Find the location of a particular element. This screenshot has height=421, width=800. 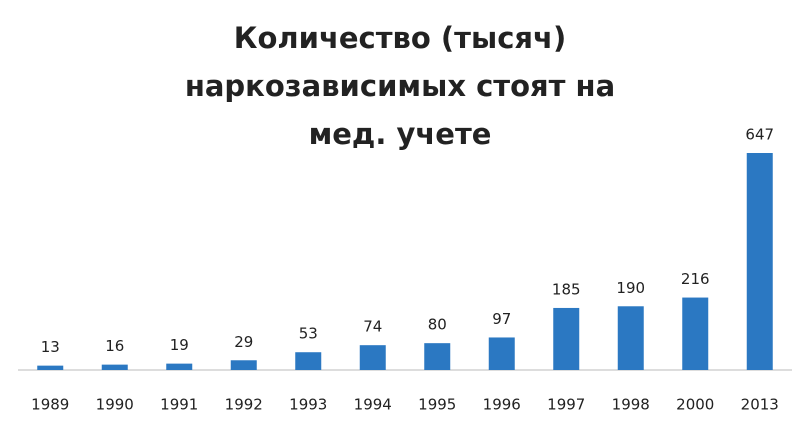

x-tick-label: 1997 is located at coordinates (566, 405).